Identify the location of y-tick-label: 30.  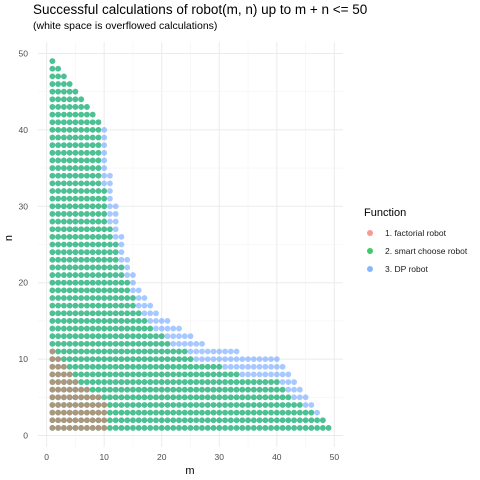
(24, 206).